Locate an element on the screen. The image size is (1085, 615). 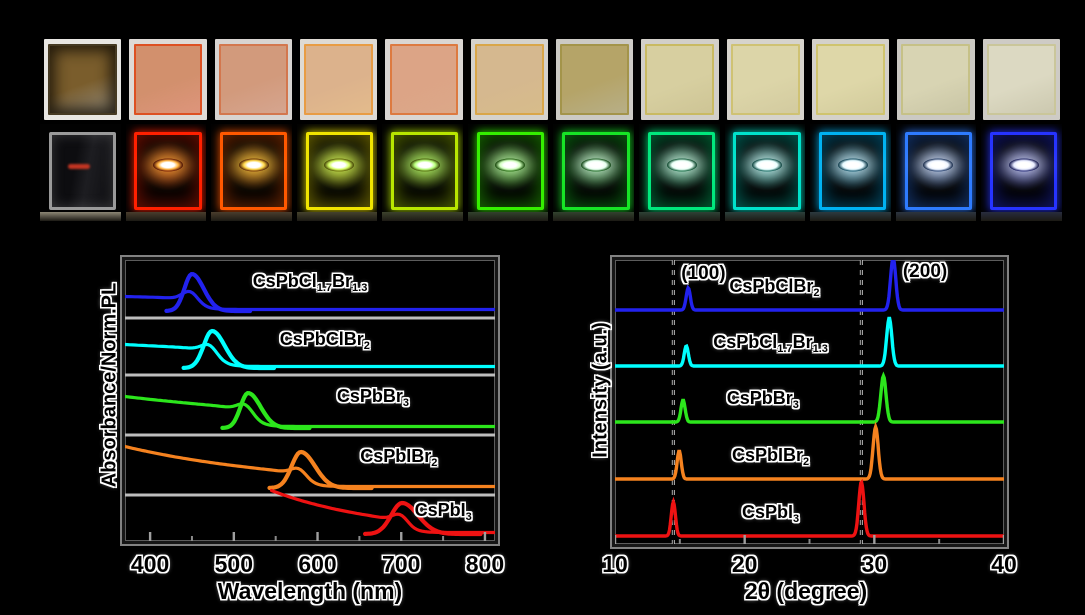
x-tick-label: 20 is located at coordinates (744, 564).